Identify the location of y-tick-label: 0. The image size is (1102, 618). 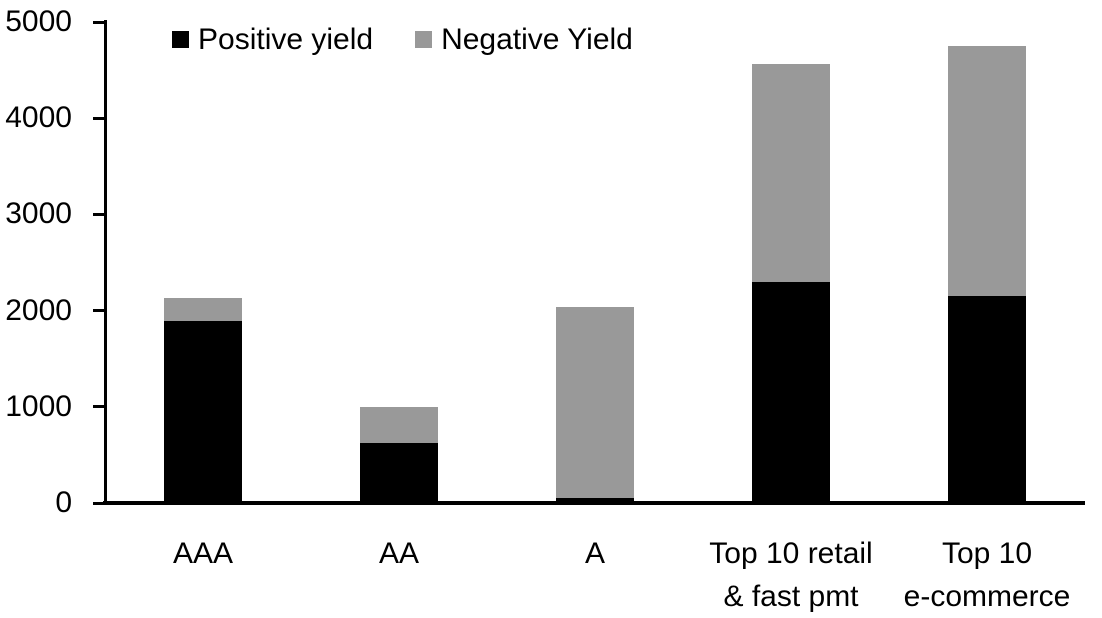
(63, 502).